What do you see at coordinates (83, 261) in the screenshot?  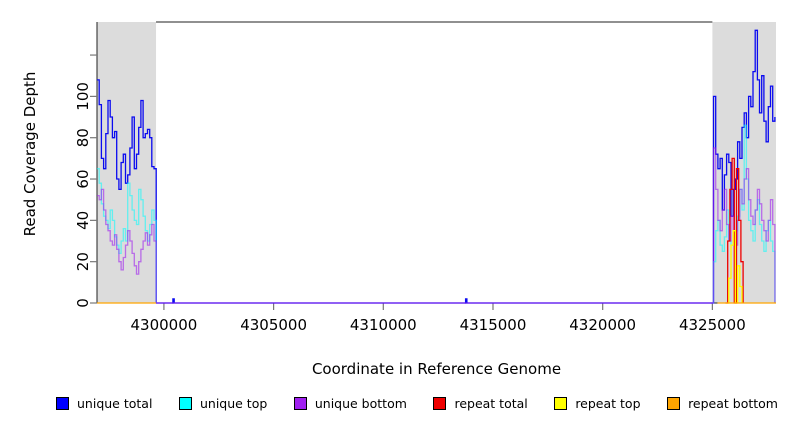 I see `y-tick-label: 20` at bounding box center [83, 261].